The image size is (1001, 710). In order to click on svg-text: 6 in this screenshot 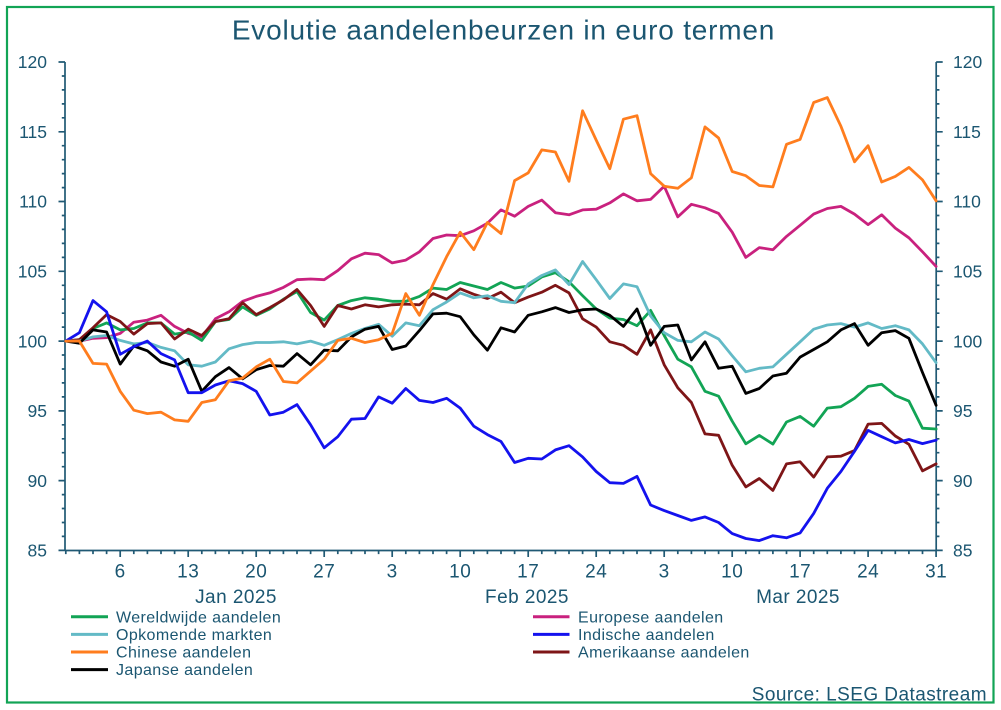, I will do `click(120, 572)`.